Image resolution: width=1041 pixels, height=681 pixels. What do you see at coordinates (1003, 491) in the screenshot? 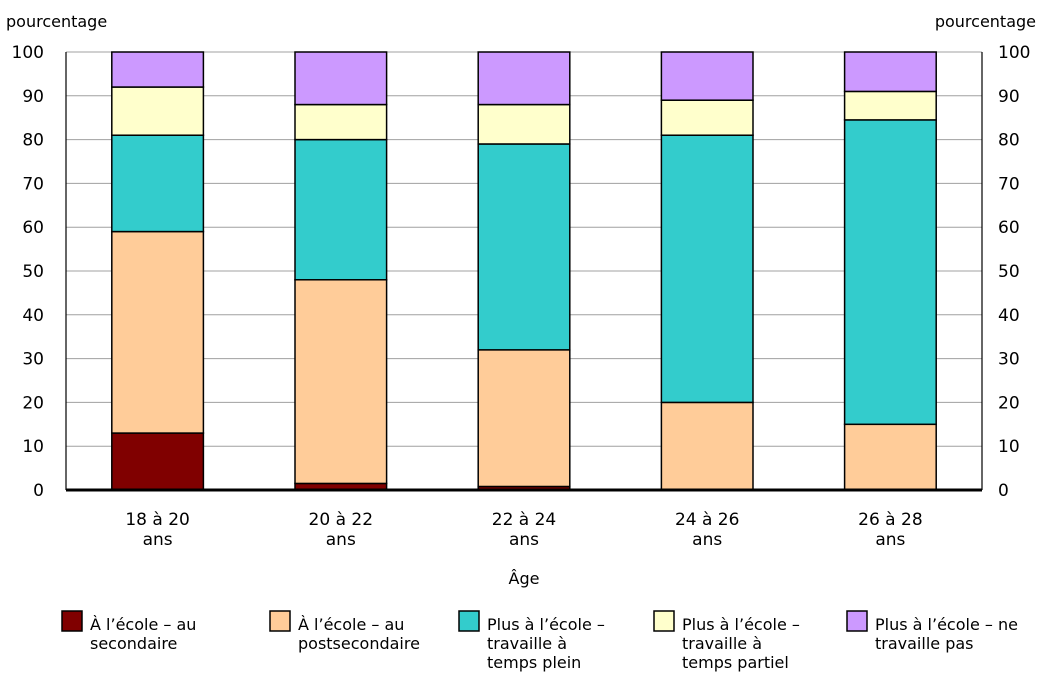
I see `y-tick-label-right: 0` at bounding box center [1003, 491].